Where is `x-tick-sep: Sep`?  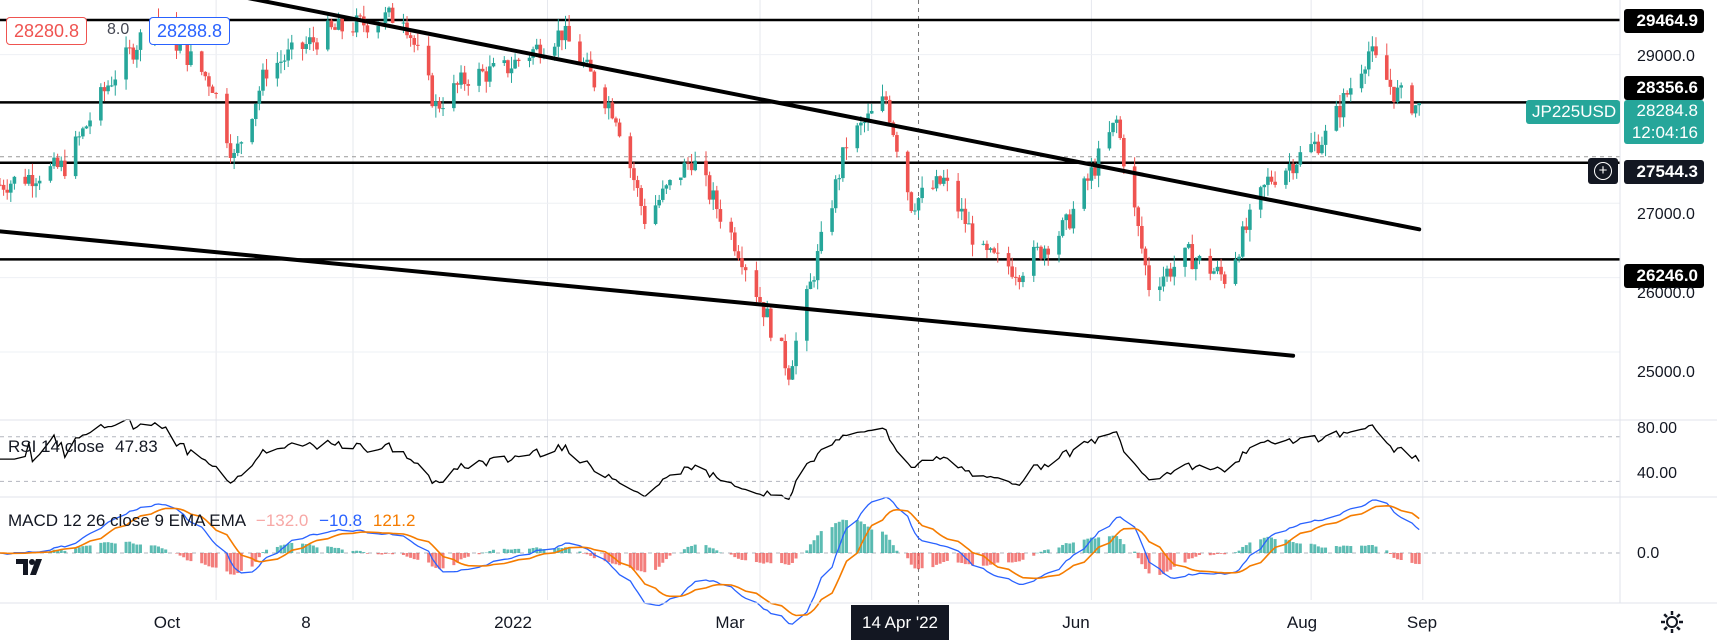 x-tick-sep: Sep is located at coordinates (1422, 622).